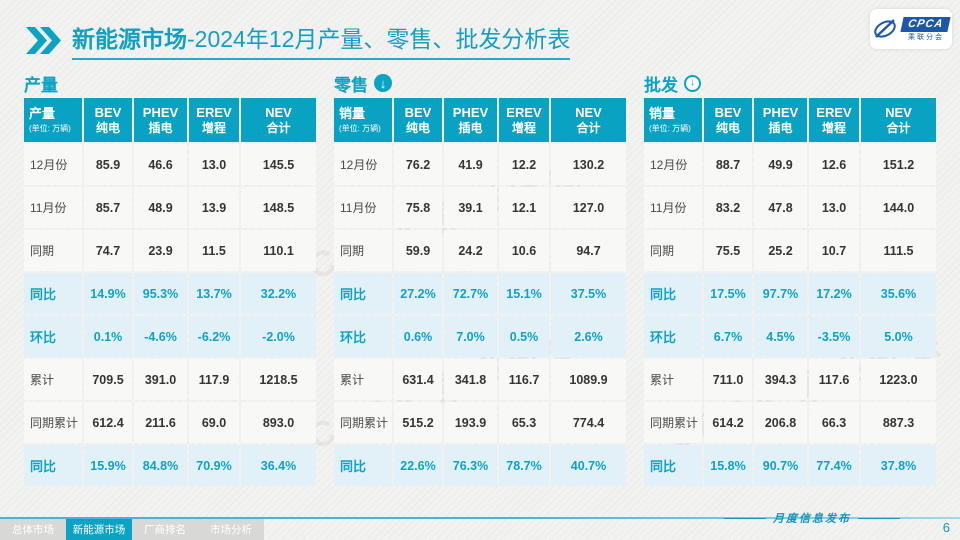 The image size is (960, 540). What do you see at coordinates (278, 422) in the screenshot?
I see `value-cell: 893.0` at bounding box center [278, 422].